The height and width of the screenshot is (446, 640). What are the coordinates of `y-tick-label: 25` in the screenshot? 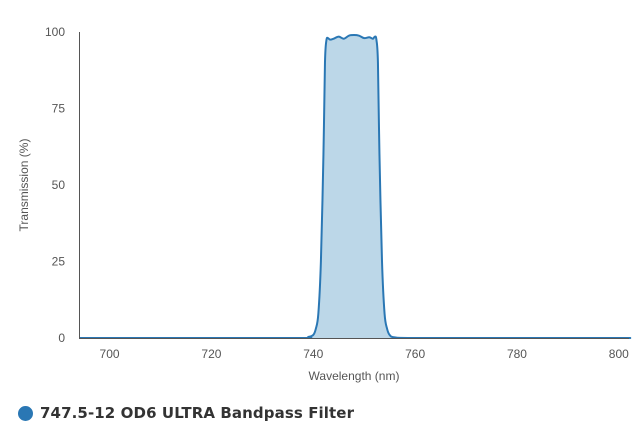 It's located at (59, 262).